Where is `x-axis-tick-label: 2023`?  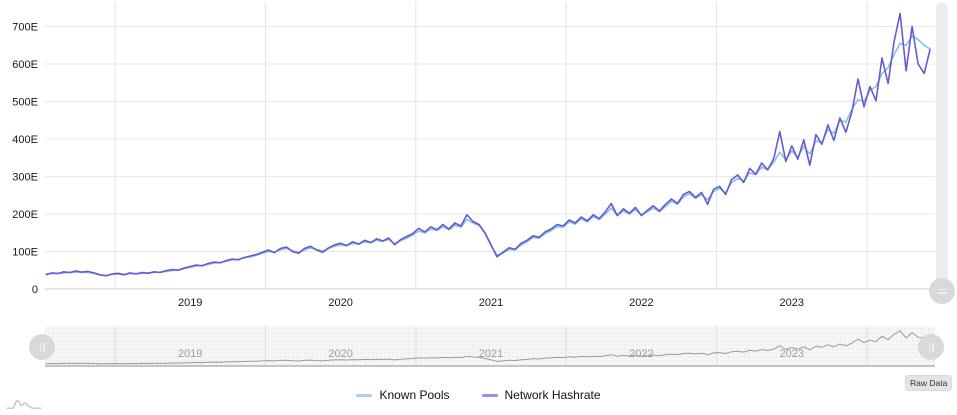
x-axis-tick-label: 2023 is located at coordinates (792, 303).